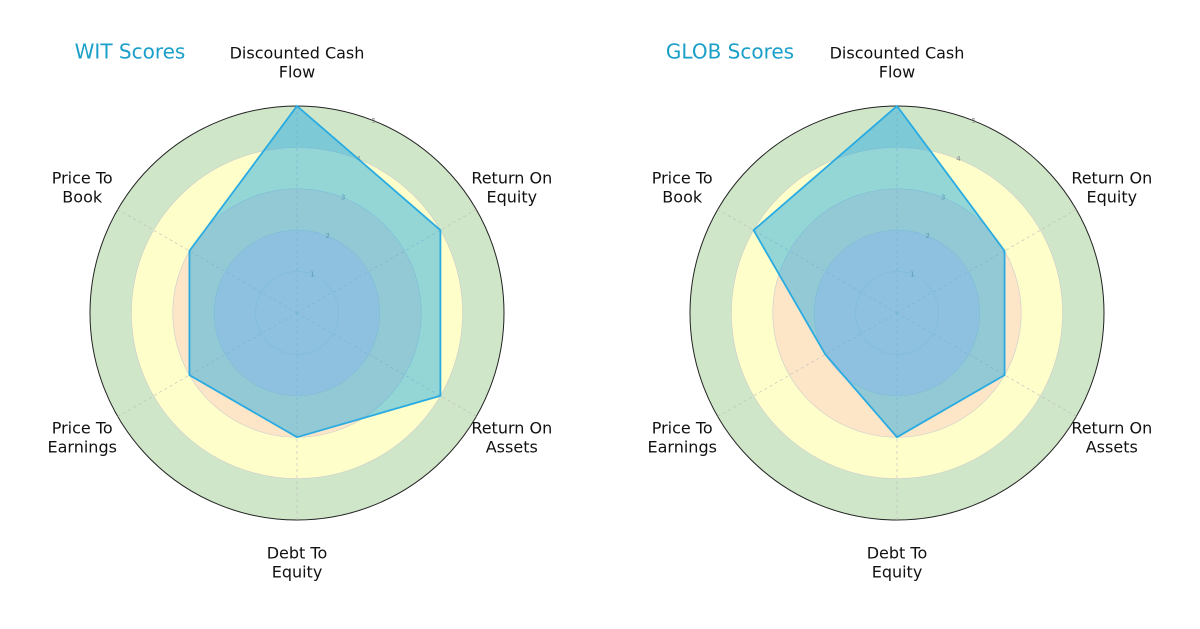 The height and width of the screenshot is (629, 1200). What do you see at coordinates (130, 52) in the screenshot?
I see `chart-title: WIT Scores` at bounding box center [130, 52].